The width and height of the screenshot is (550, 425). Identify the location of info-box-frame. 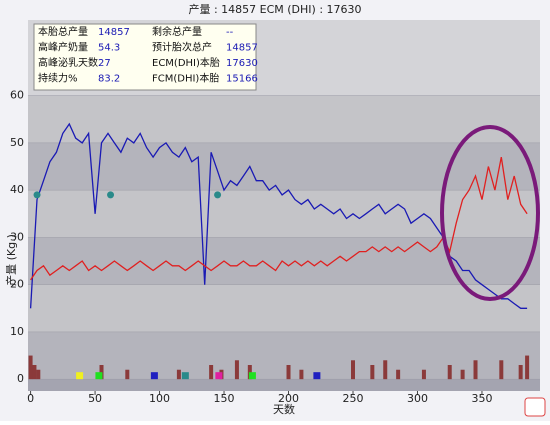
(145, 57).